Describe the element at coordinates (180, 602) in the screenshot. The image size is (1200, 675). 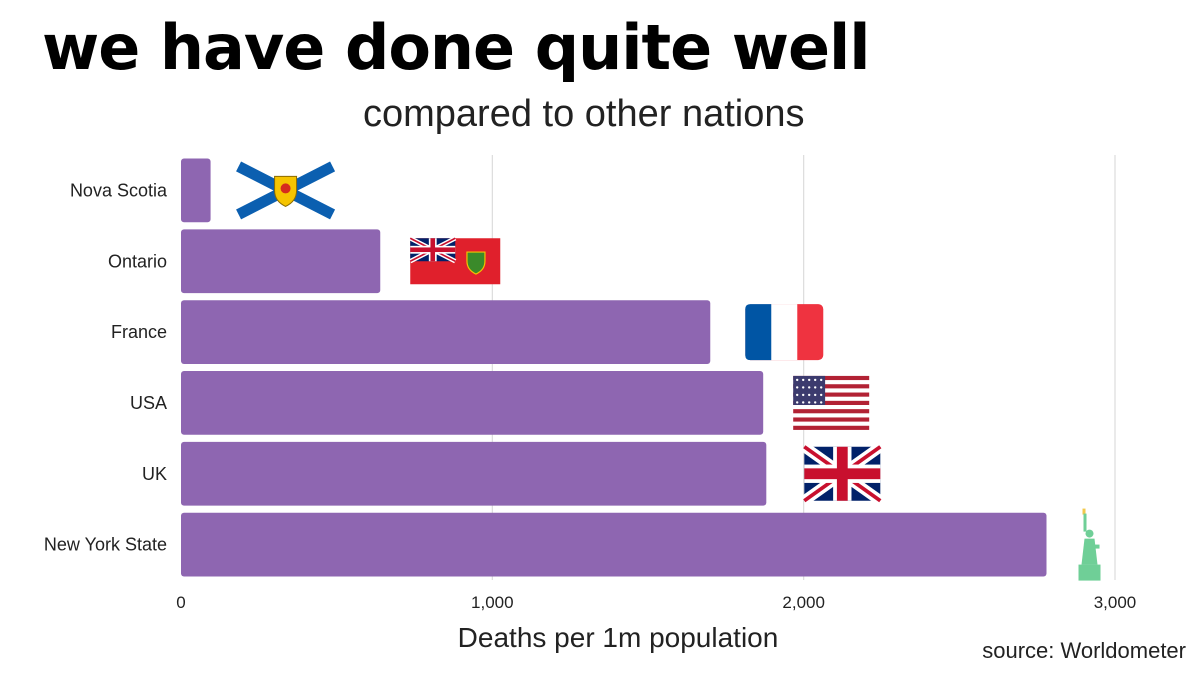
I see `x-tick-label: 0` at that location.